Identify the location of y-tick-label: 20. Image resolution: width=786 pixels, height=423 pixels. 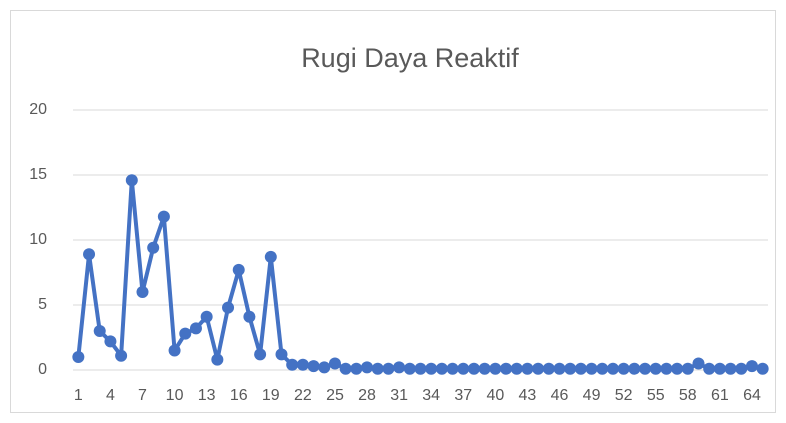
(38, 109).